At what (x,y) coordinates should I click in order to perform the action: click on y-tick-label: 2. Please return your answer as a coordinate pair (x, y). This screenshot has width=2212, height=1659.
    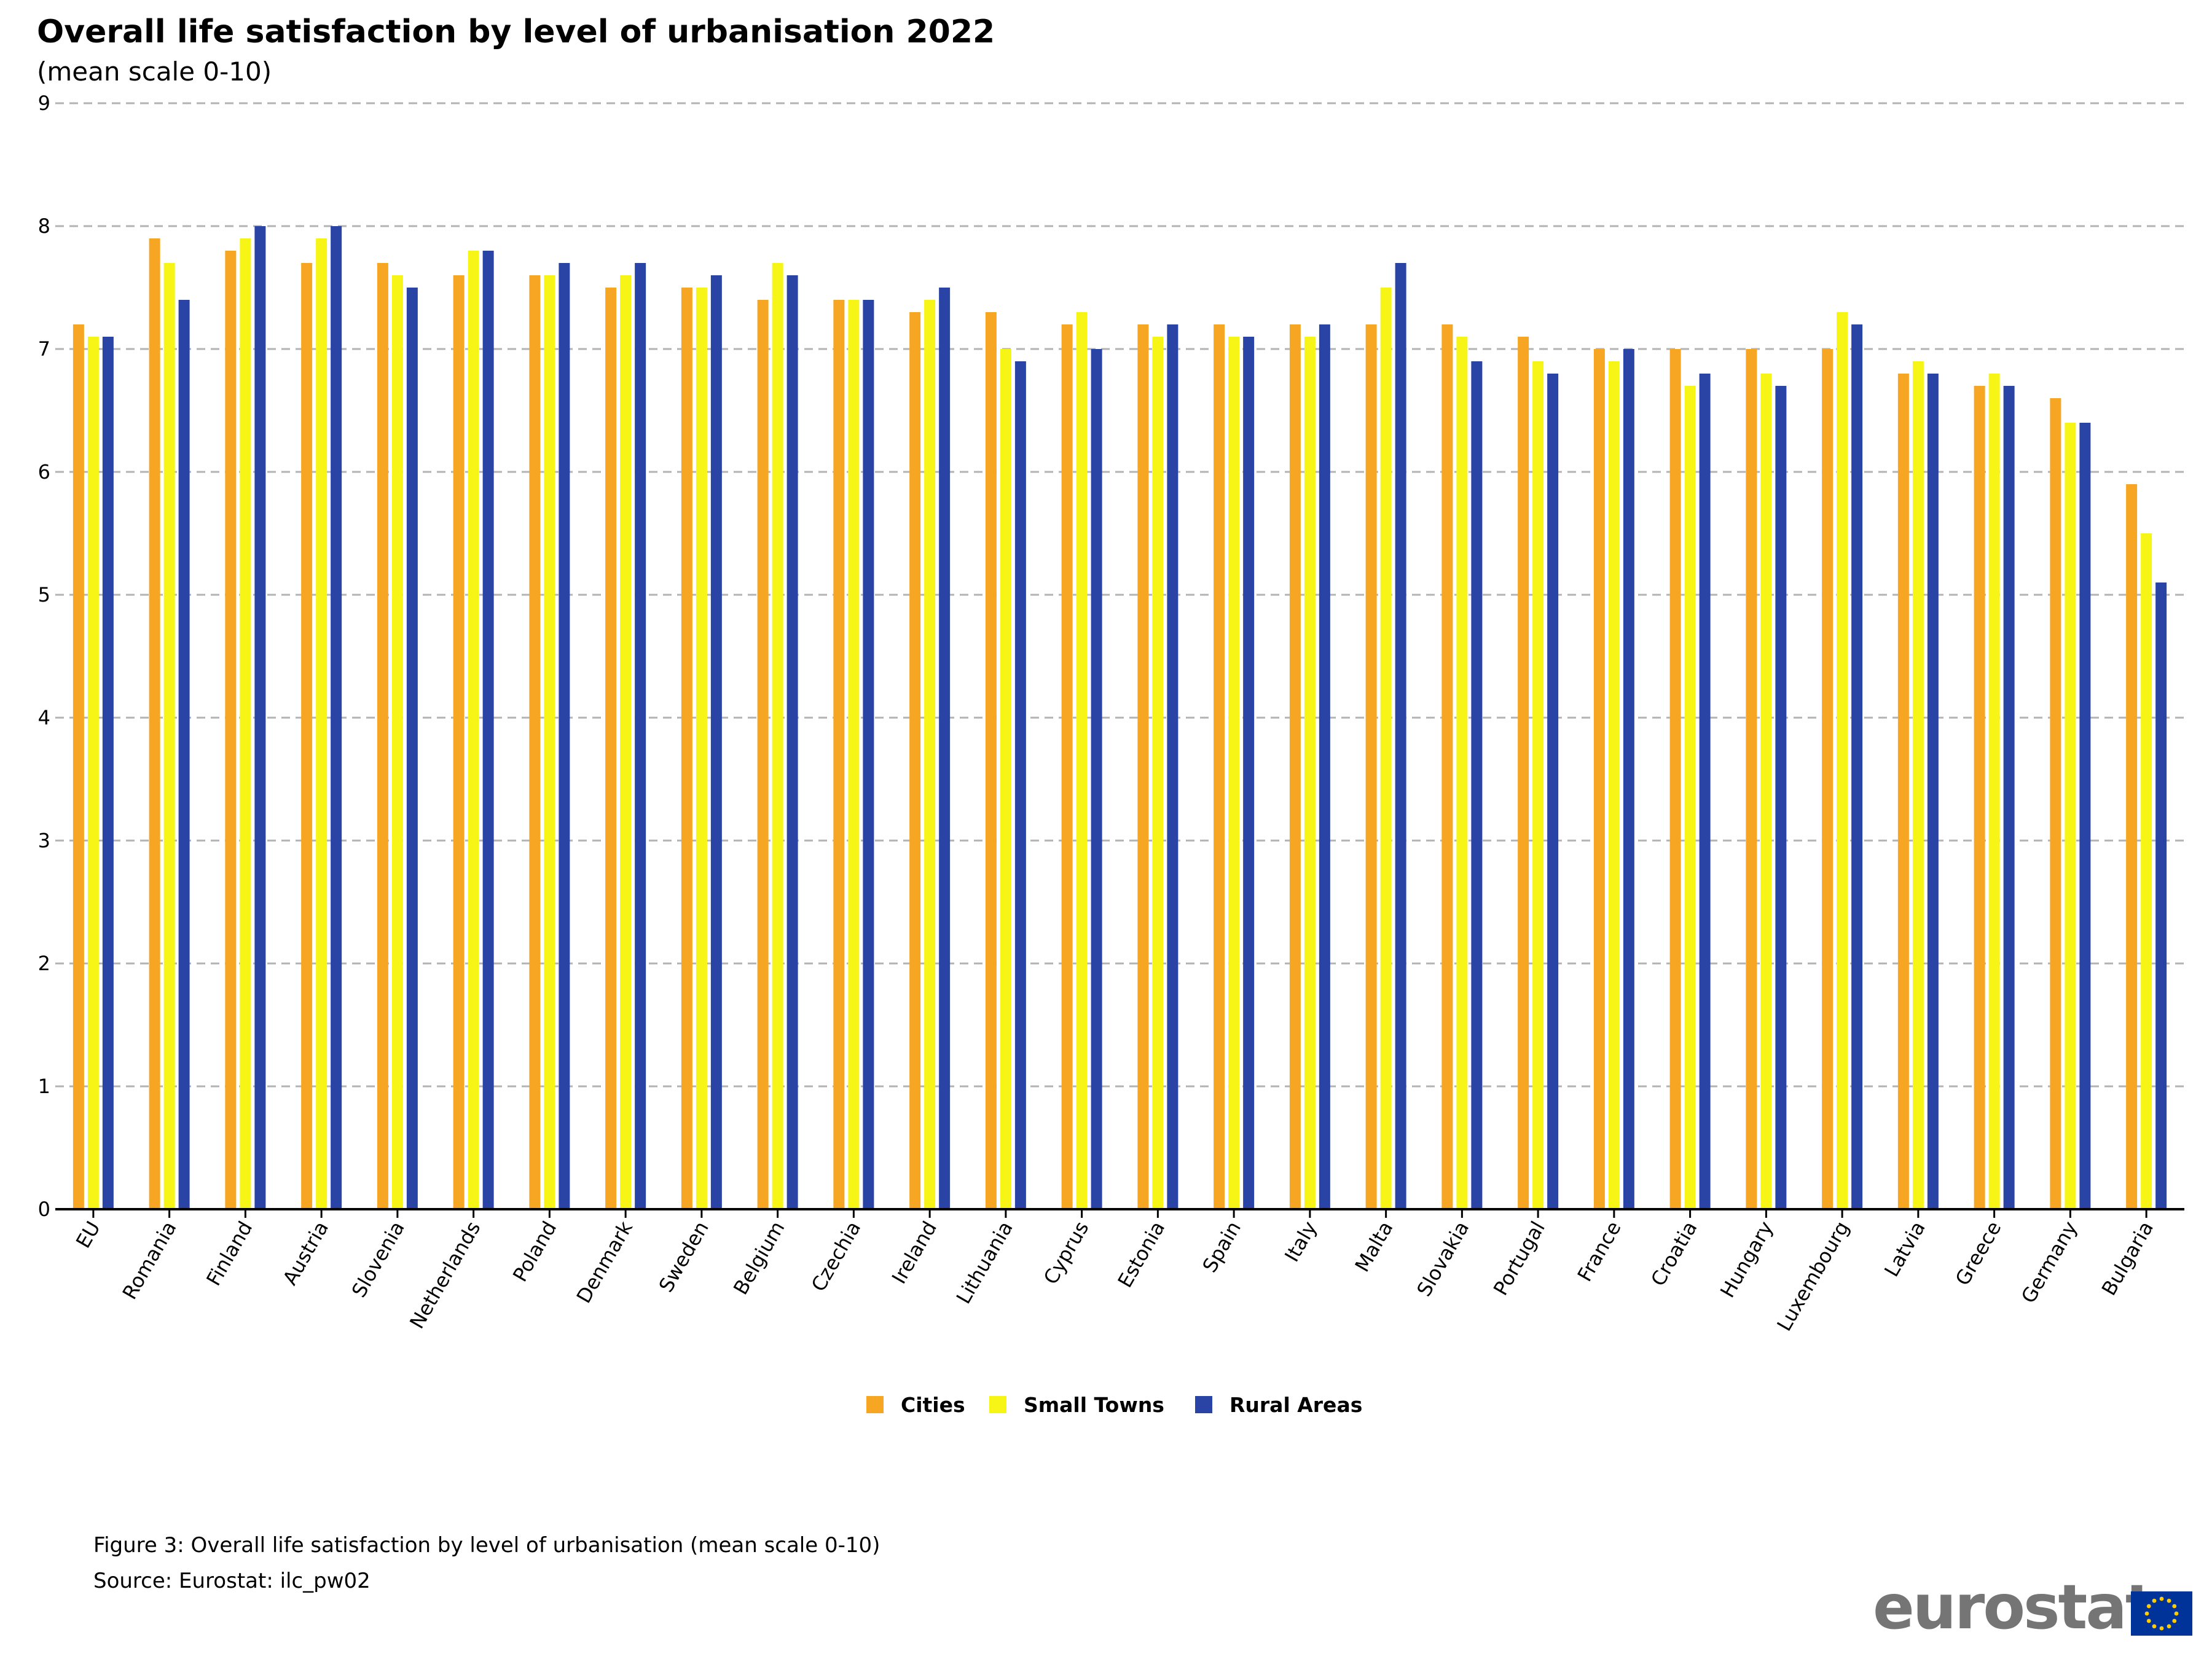
    Looking at the image, I should click on (44, 963).